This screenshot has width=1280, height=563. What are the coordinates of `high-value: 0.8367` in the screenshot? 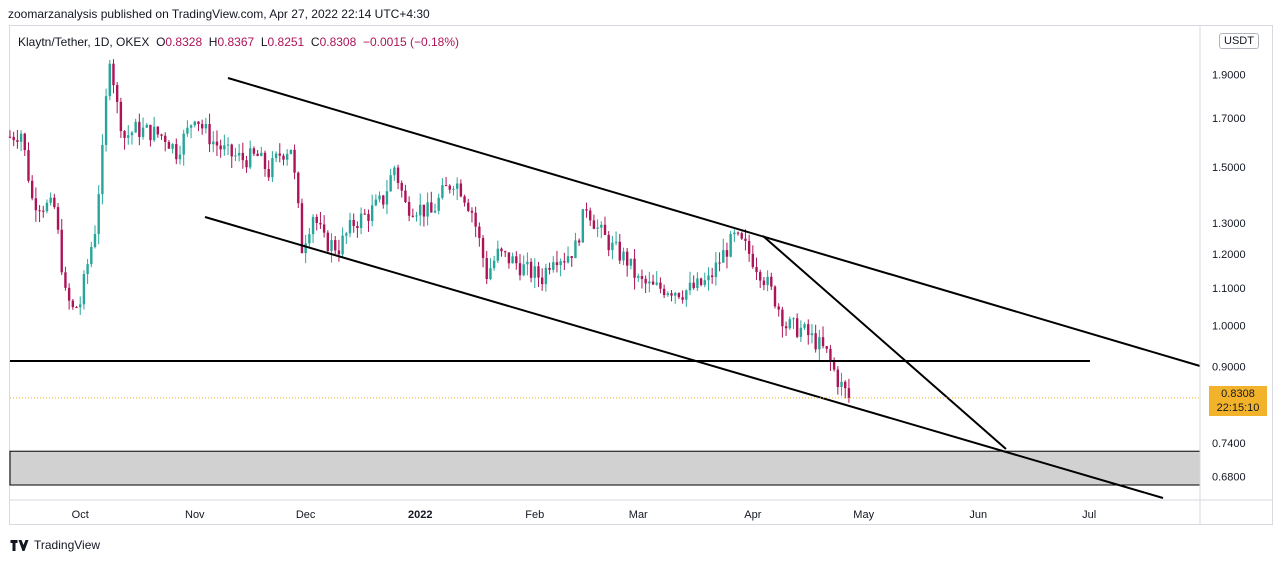 It's located at (236, 42).